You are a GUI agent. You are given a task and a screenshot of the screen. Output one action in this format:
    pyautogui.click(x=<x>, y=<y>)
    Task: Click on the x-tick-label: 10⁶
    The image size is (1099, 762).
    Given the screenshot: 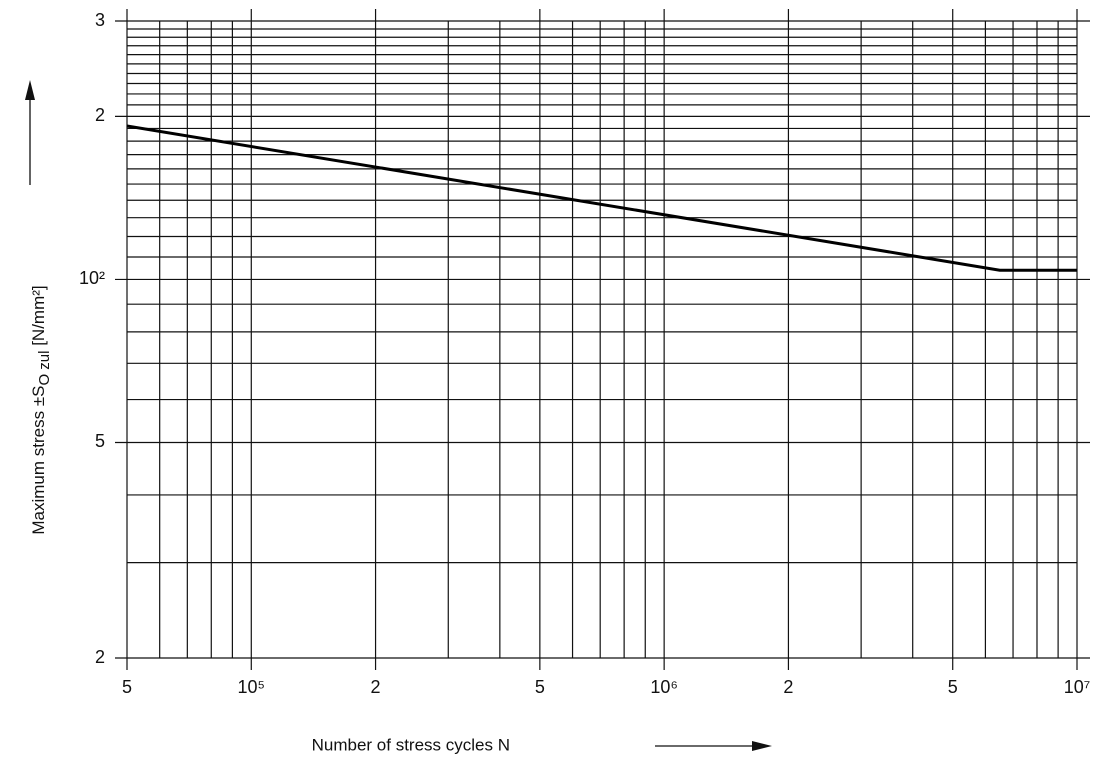 What is the action you would take?
    pyautogui.click(x=663, y=687)
    